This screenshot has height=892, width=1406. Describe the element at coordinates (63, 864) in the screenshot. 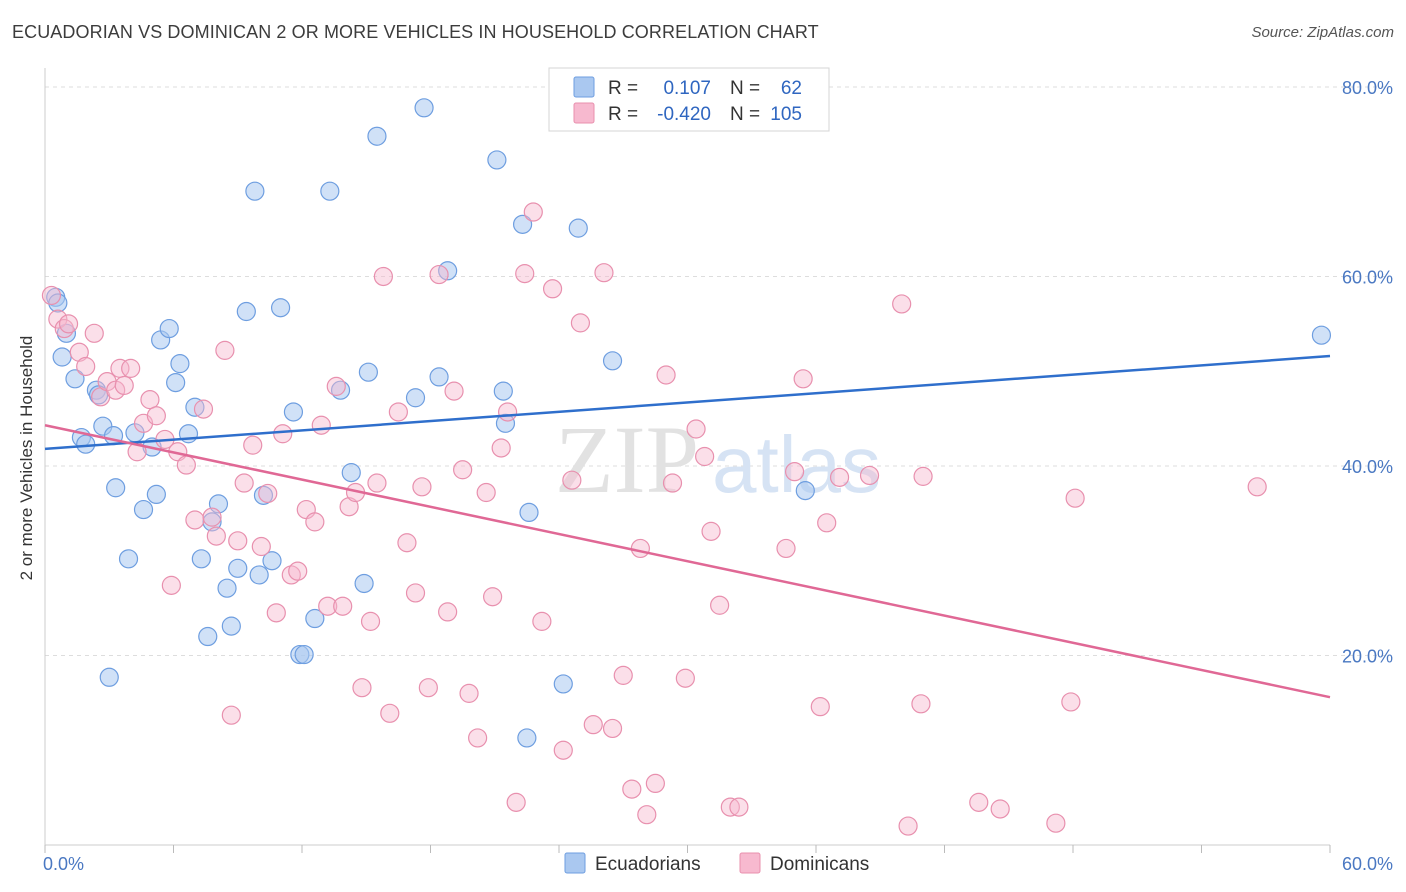

I see `x-tick-label: 0.0%` at that location.